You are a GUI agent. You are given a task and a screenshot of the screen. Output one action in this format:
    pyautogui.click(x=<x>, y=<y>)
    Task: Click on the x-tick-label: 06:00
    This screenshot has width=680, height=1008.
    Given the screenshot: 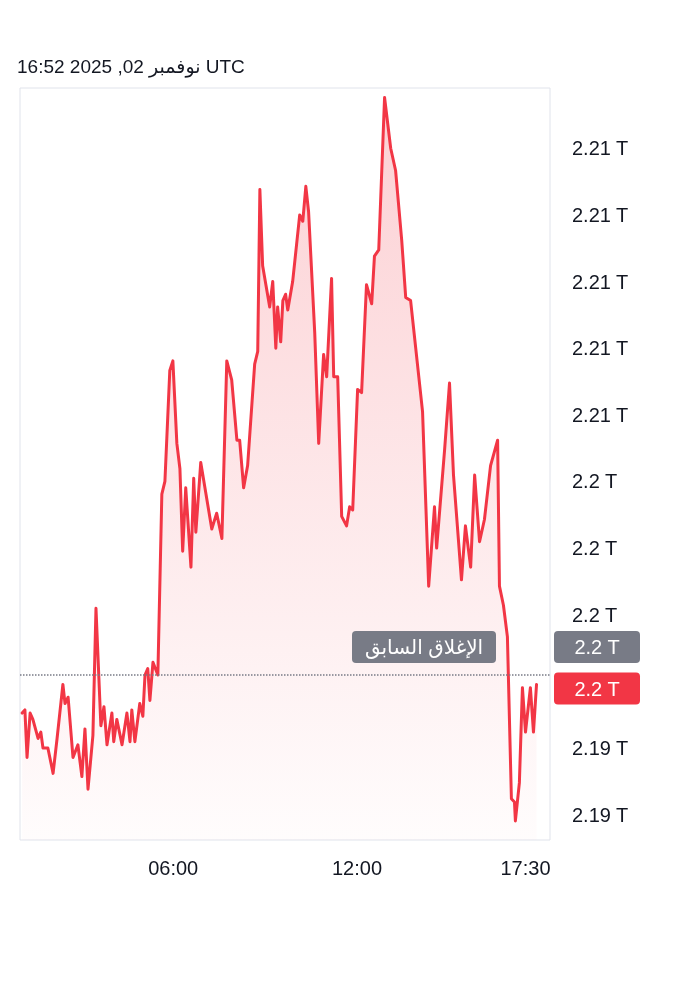 What is the action you would take?
    pyautogui.click(x=173, y=868)
    